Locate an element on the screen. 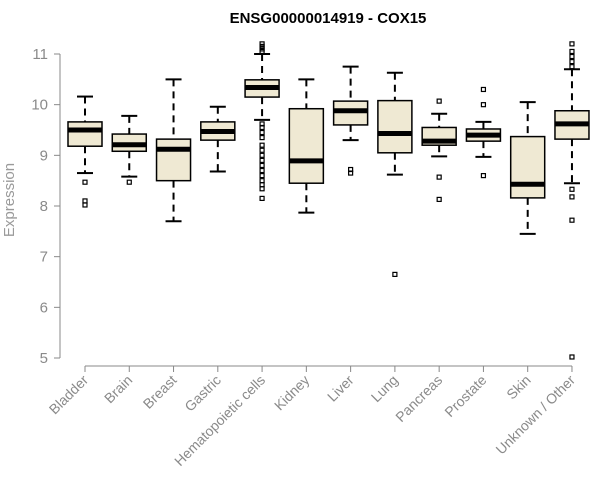  chart-title: ENSG00000014919 - COX15 is located at coordinates (328, 18).